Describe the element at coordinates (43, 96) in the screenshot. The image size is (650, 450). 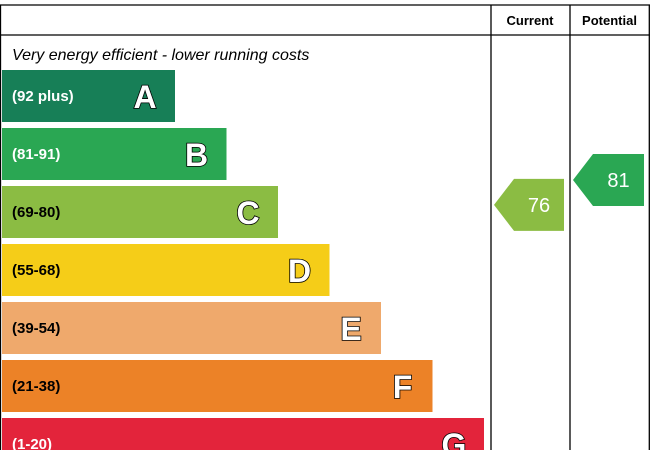
I see `band-range-label: (92 plus)` at that location.